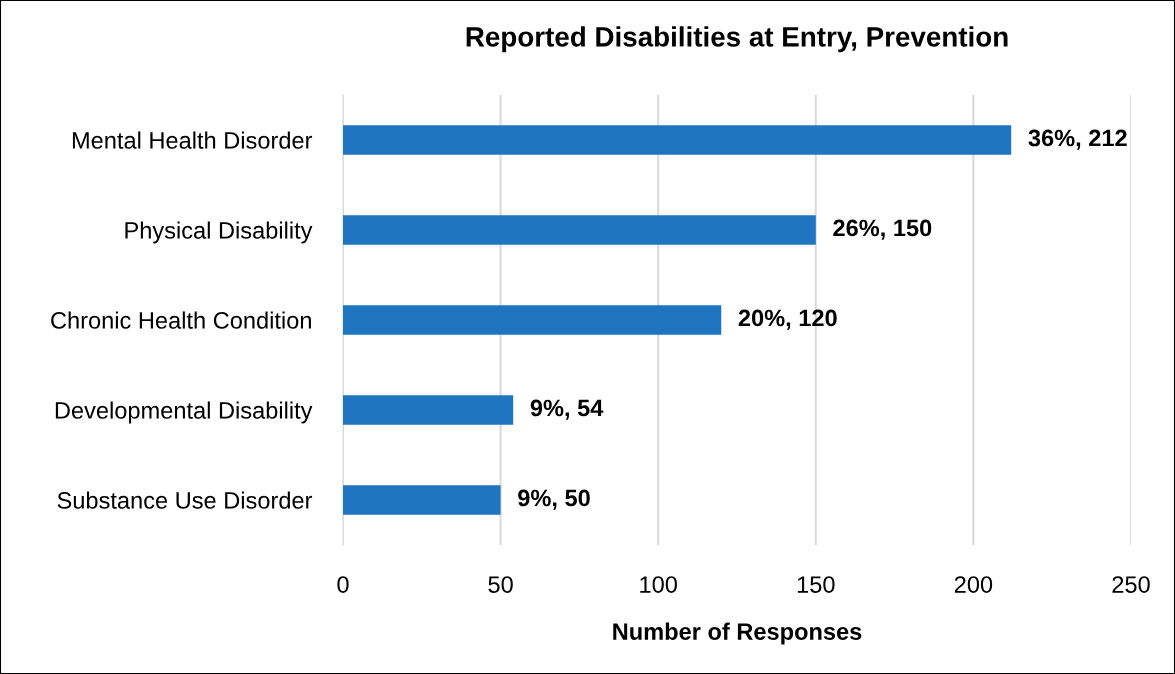  Describe the element at coordinates (1077, 139) in the screenshot. I see `data-label: 36%, 212` at that location.